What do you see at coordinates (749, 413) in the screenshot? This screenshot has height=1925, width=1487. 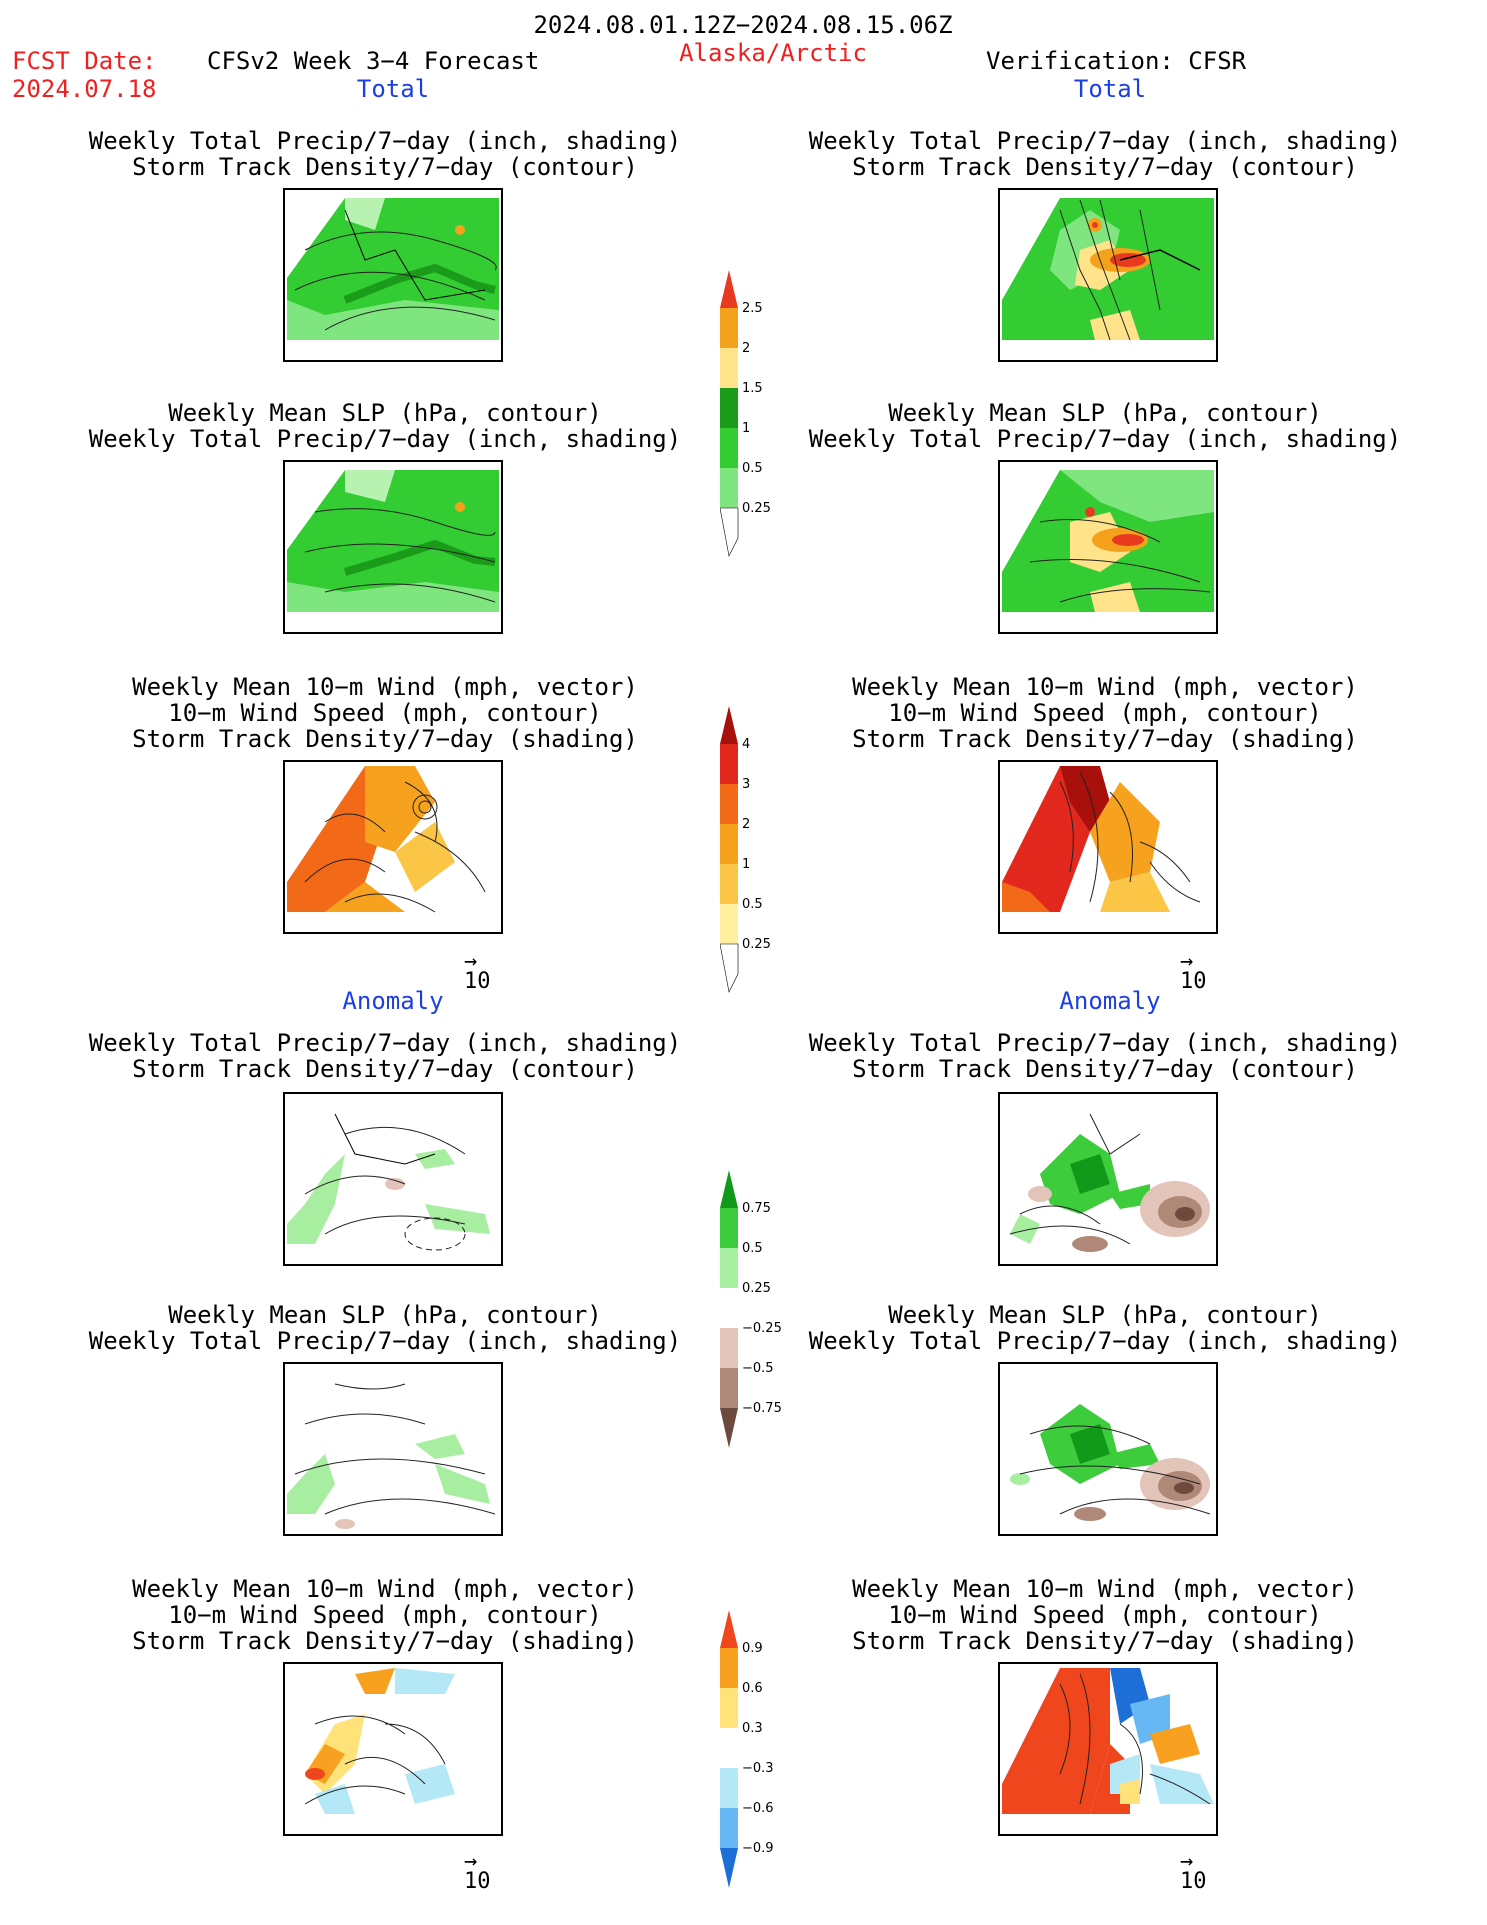 I see `colorbar-total-precip: 2.5 2 1.5 1 0.5 0.25` at bounding box center [749, 413].